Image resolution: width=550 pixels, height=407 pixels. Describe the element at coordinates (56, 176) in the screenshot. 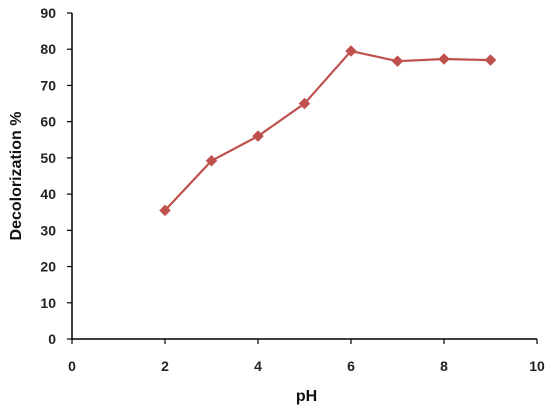

I see `y-axis-ticks: 0 10 20 30 40 50 60 70 80 90` at that location.